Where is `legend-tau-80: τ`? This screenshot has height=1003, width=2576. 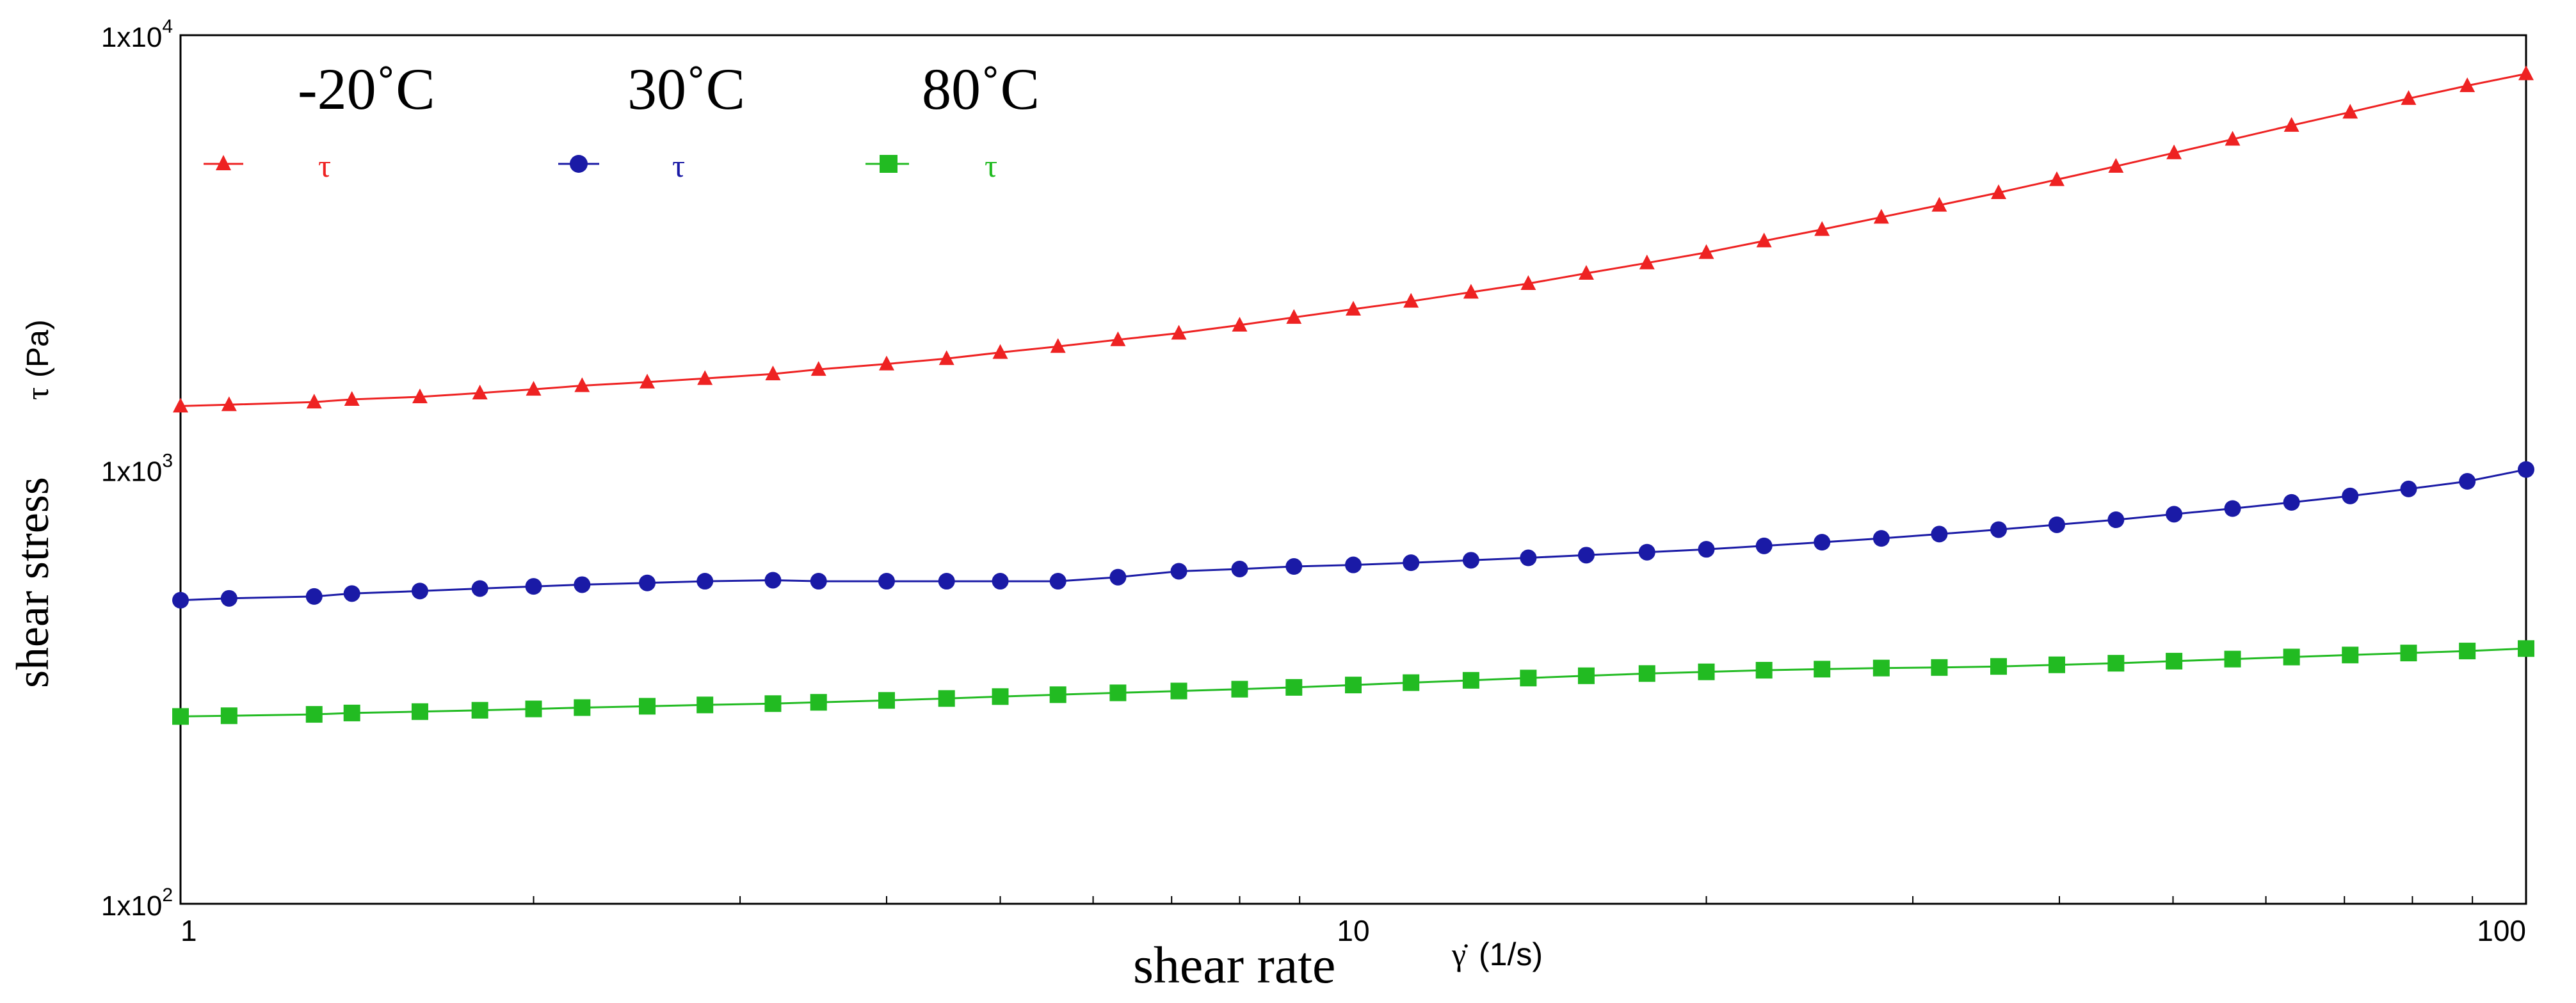 legend-tau-80: τ is located at coordinates (991, 166).